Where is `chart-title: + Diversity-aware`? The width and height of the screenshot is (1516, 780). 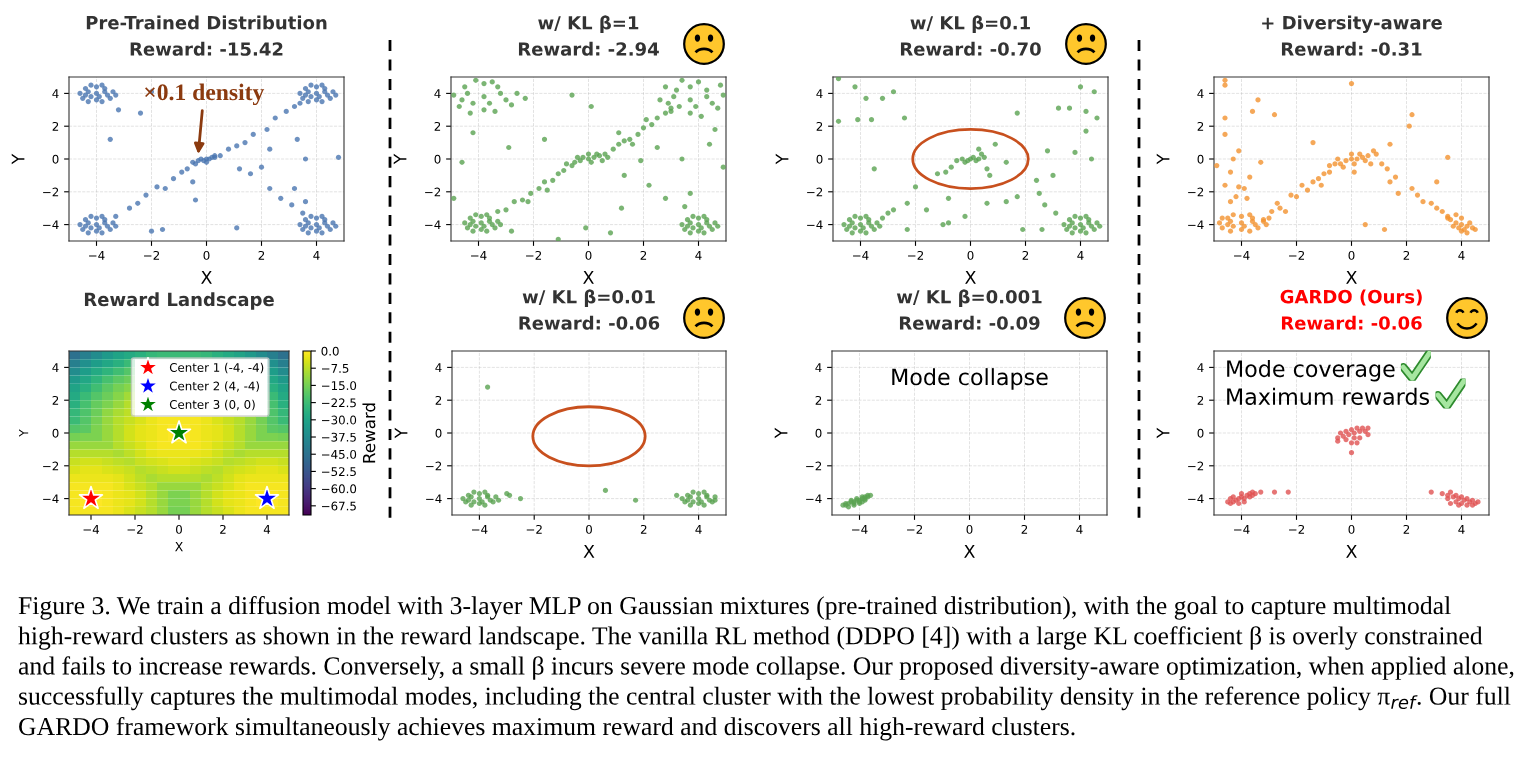
chart-title: + Diversity-aware is located at coordinates (1352, 24).